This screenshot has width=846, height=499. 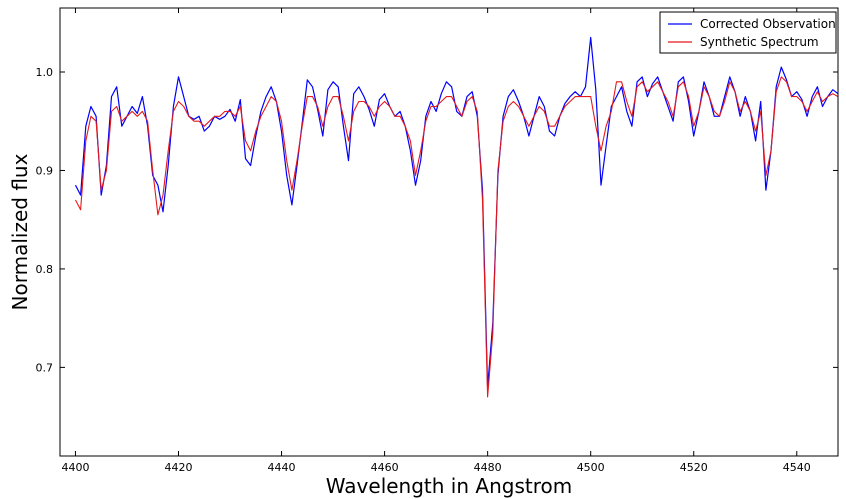 I want to click on y-tick-label: 0.8, so click(x=45, y=269).